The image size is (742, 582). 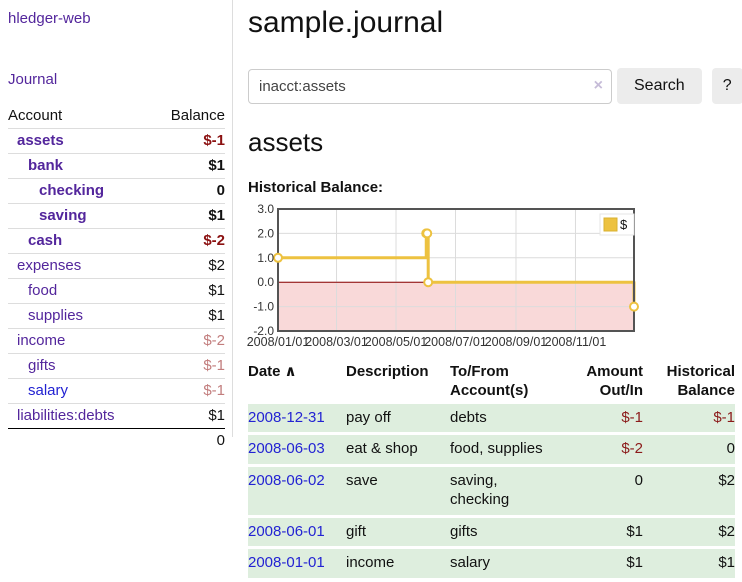 I want to click on transaction-description: eat & shop, so click(x=398, y=450).